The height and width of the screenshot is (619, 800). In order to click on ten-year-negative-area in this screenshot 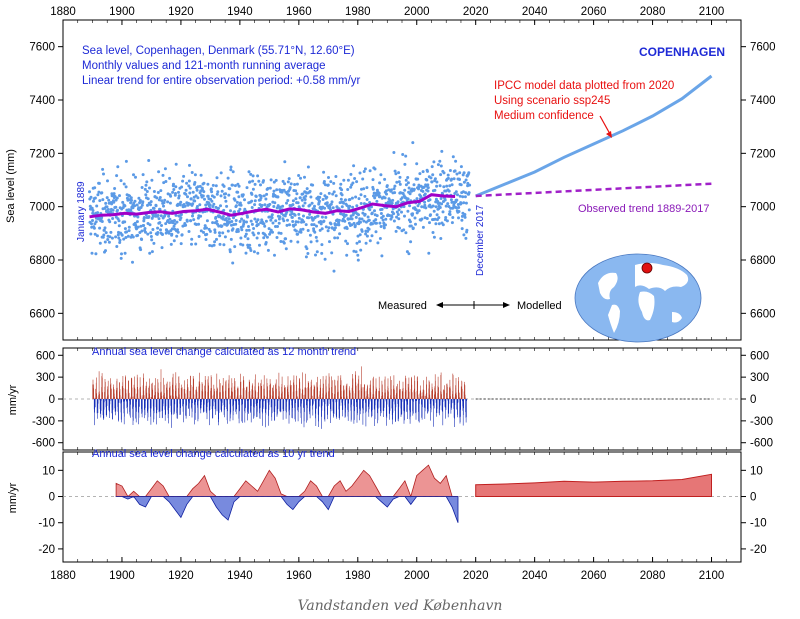, I will do `click(287, 509)`.